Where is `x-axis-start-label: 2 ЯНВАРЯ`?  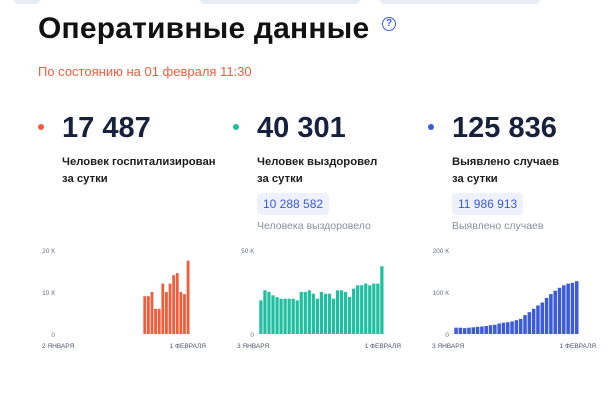 x-axis-start-label: 2 ЯНВАРЯ is located at coordinates (58, 346).